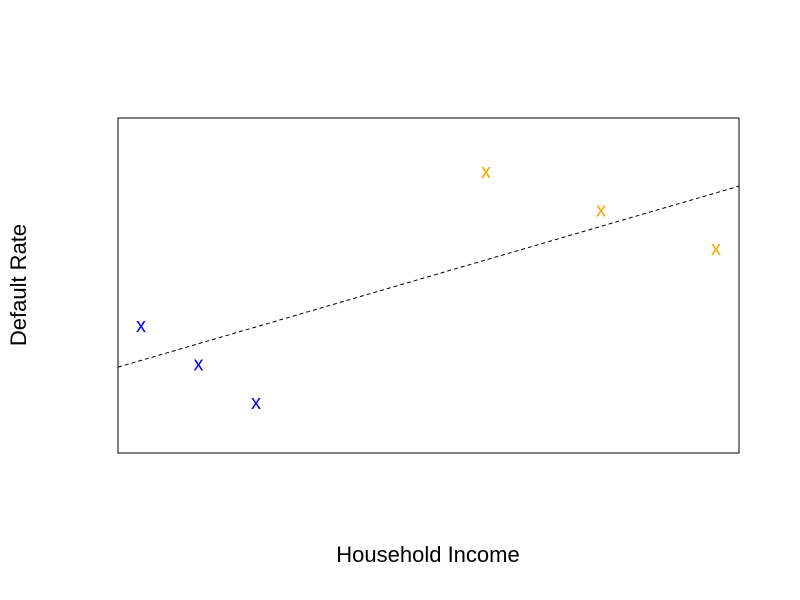 The width and height of the screenshot is (800, 600). I want to click on data-point-1-1: x, so click(601, 210).